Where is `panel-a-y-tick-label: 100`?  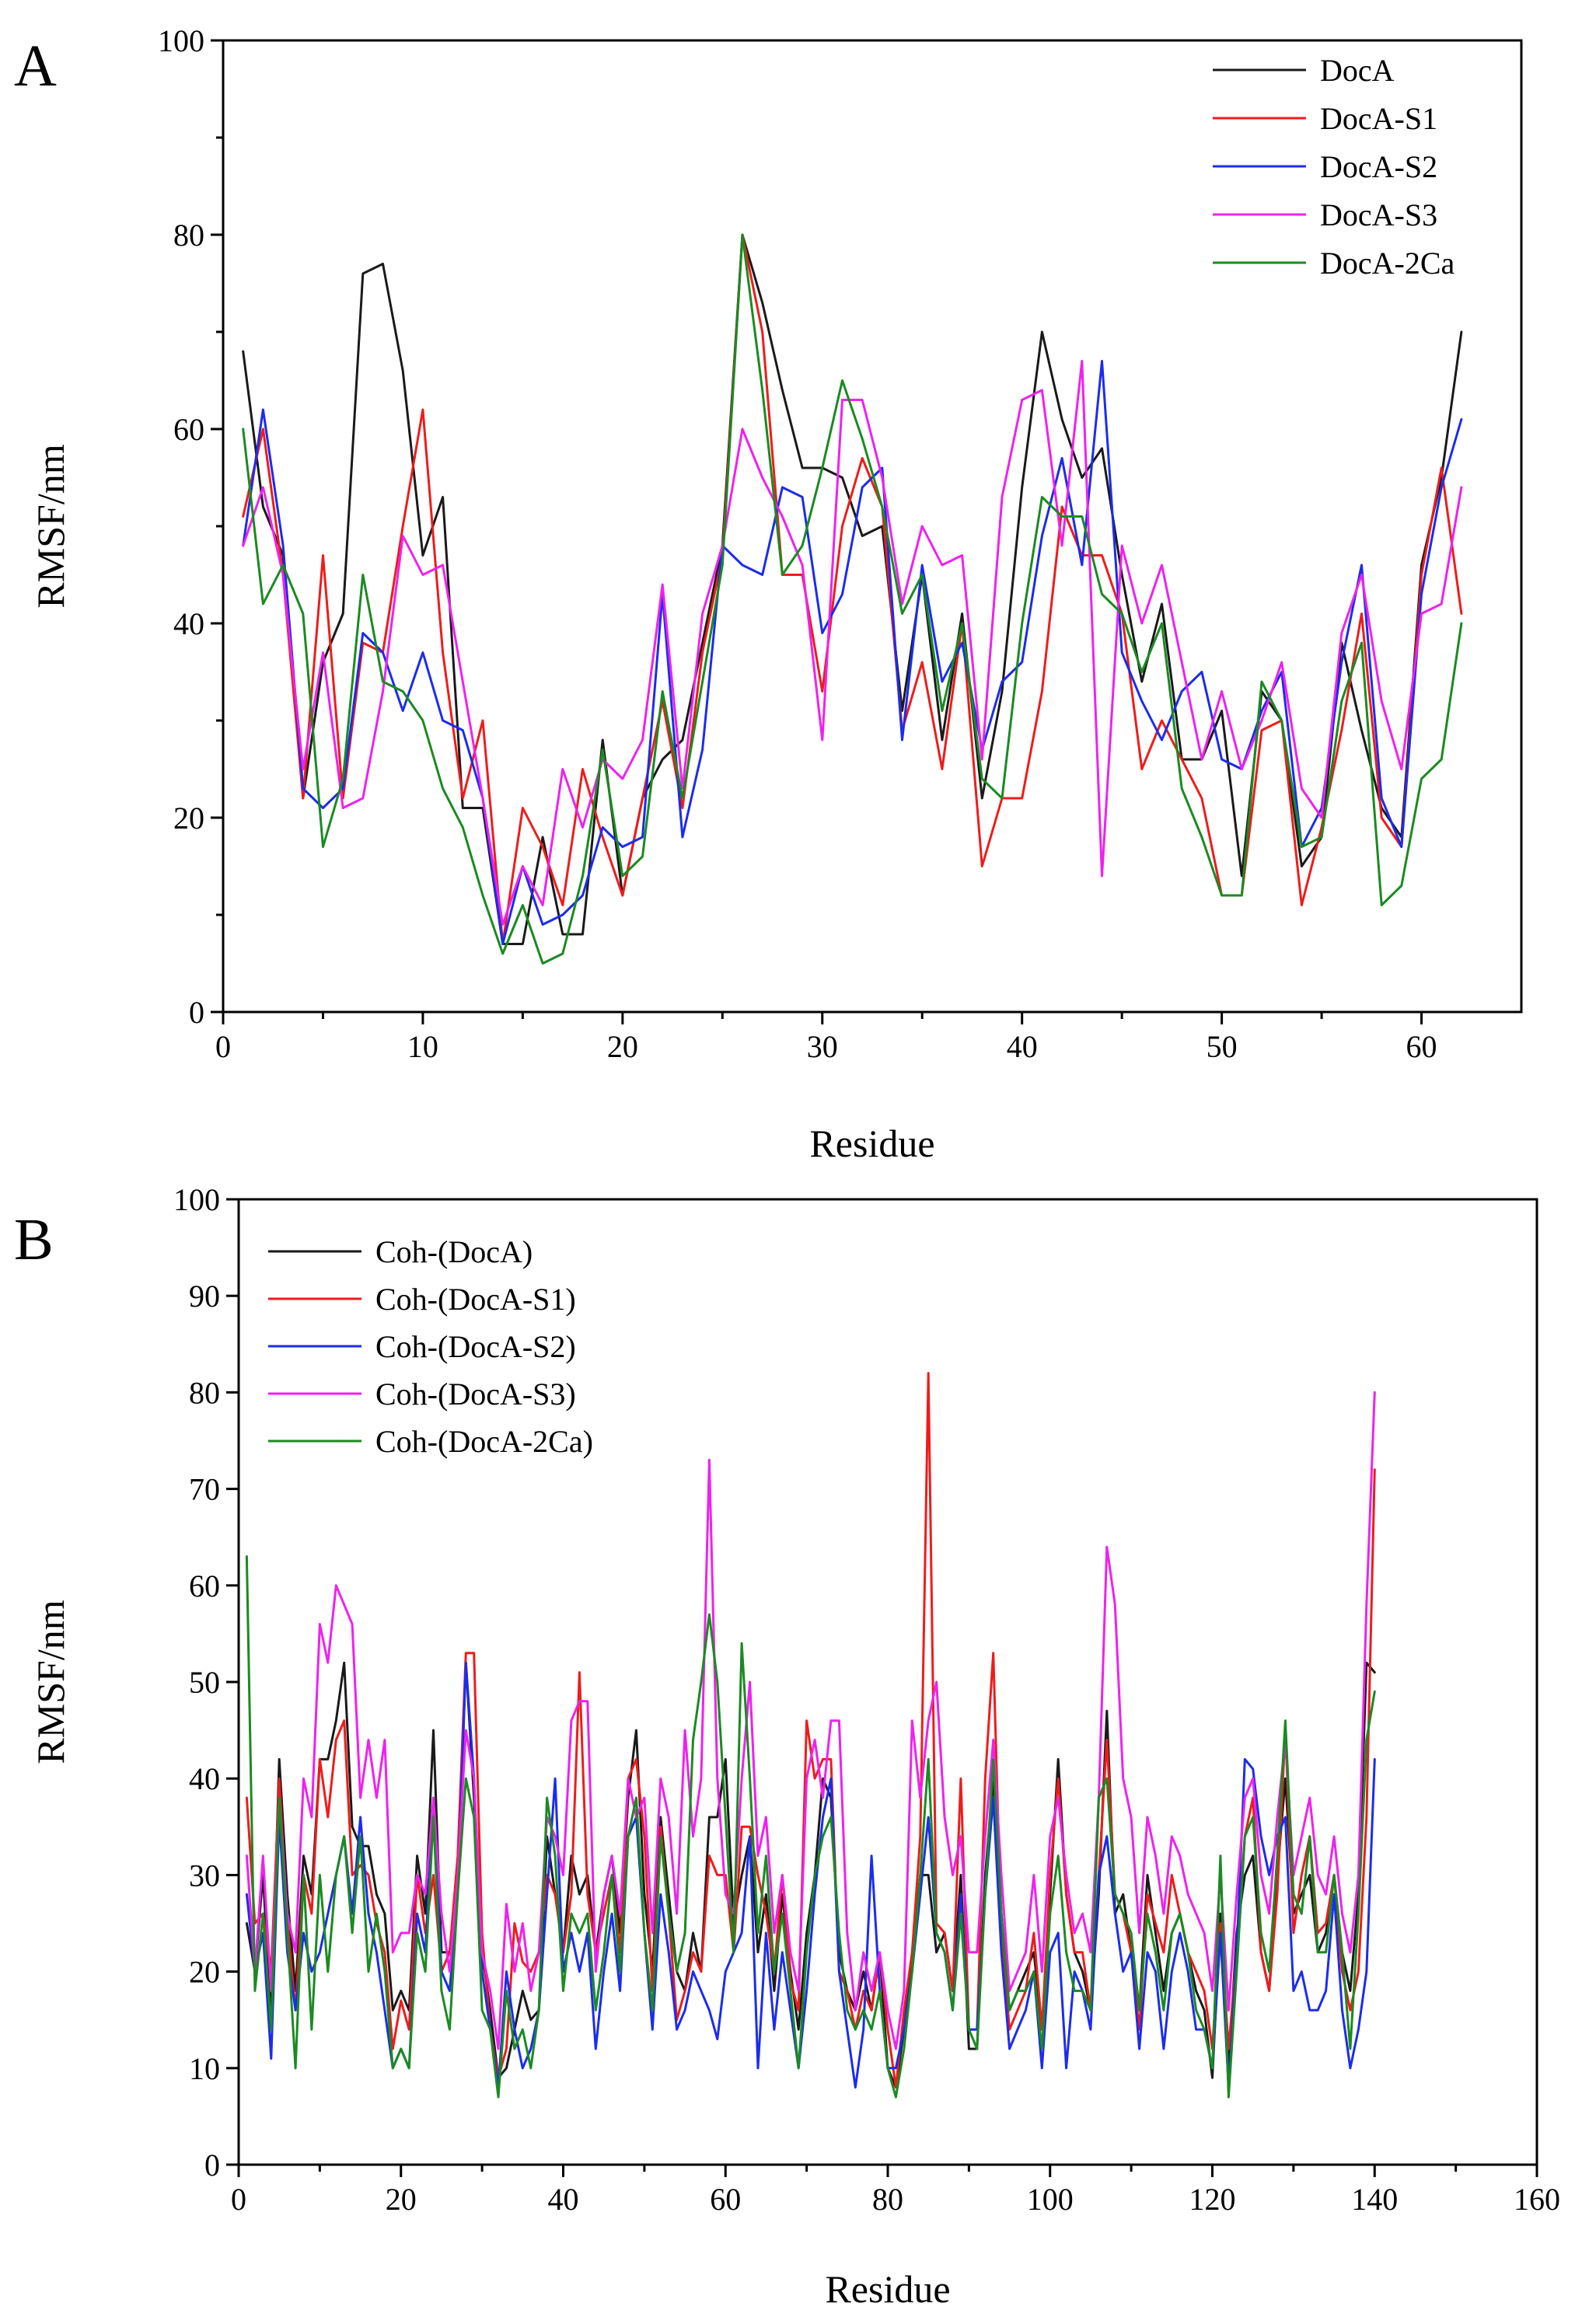
panel-a-y-tick-label: 100 is located at coordinates (181, 40).